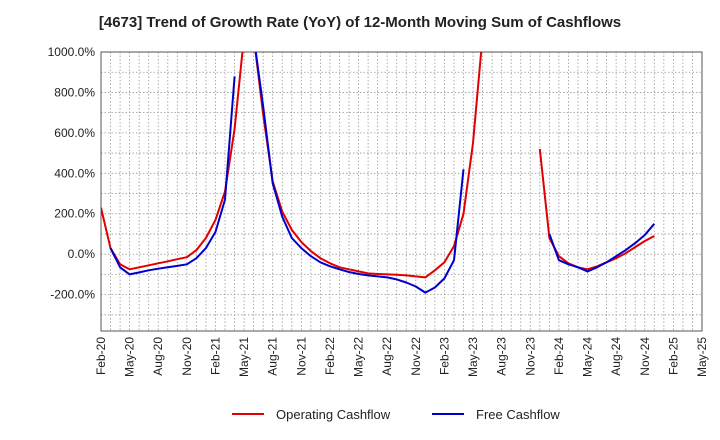 Image resolution: width=720 pixels, height=440 pixels. Describe the element at coordinates (444, 356) in the screenshot. I see `x-tick-label: Feb-23` at that location.